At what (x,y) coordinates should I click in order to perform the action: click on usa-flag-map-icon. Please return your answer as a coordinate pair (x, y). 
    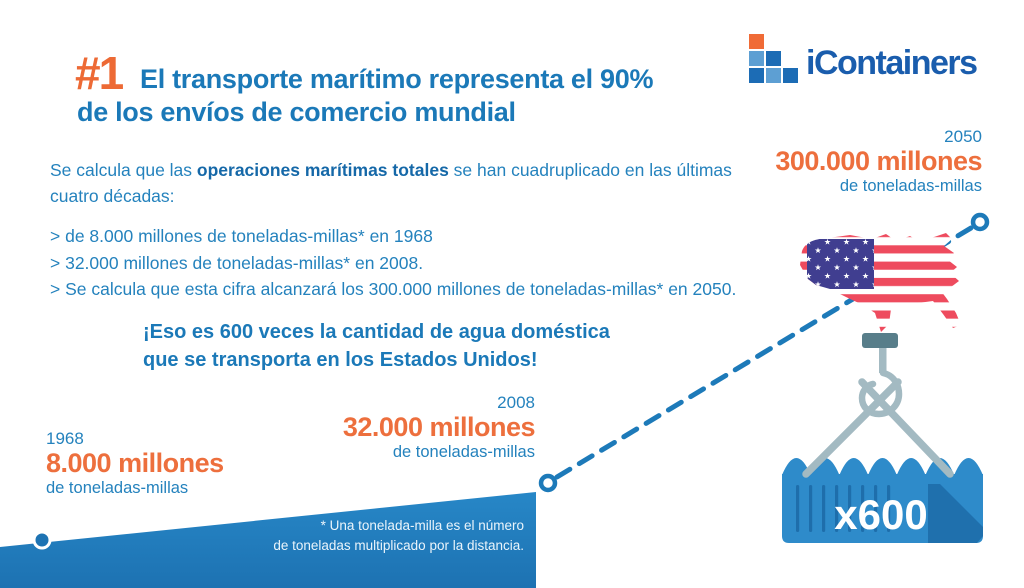
    Looking at the image, I should click on (880, 282).